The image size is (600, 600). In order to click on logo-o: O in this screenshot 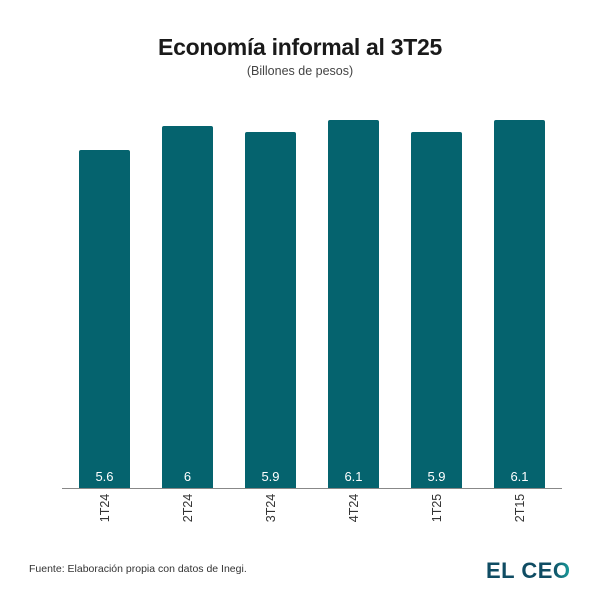, I will do `click(561, 570)`.